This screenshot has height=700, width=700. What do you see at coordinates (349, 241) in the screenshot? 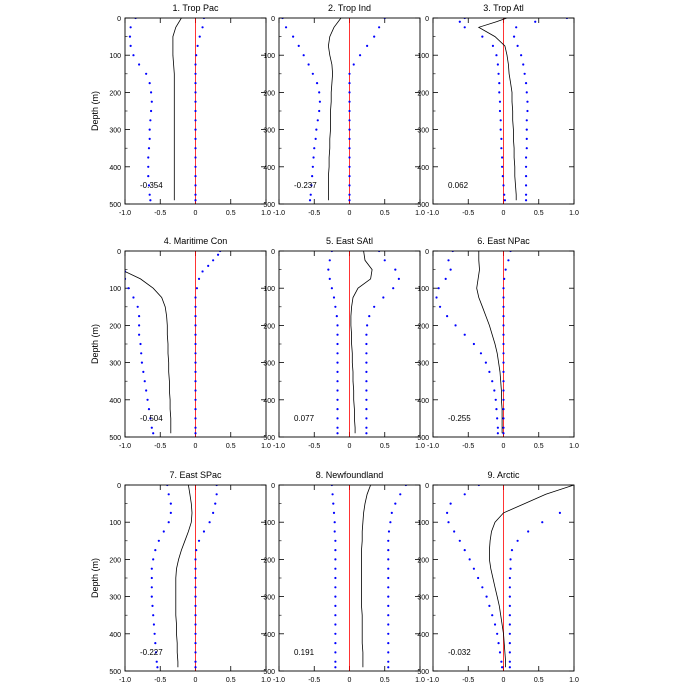
I see `panel-title: 5. East SAtl` at bounding box center [349, 241].